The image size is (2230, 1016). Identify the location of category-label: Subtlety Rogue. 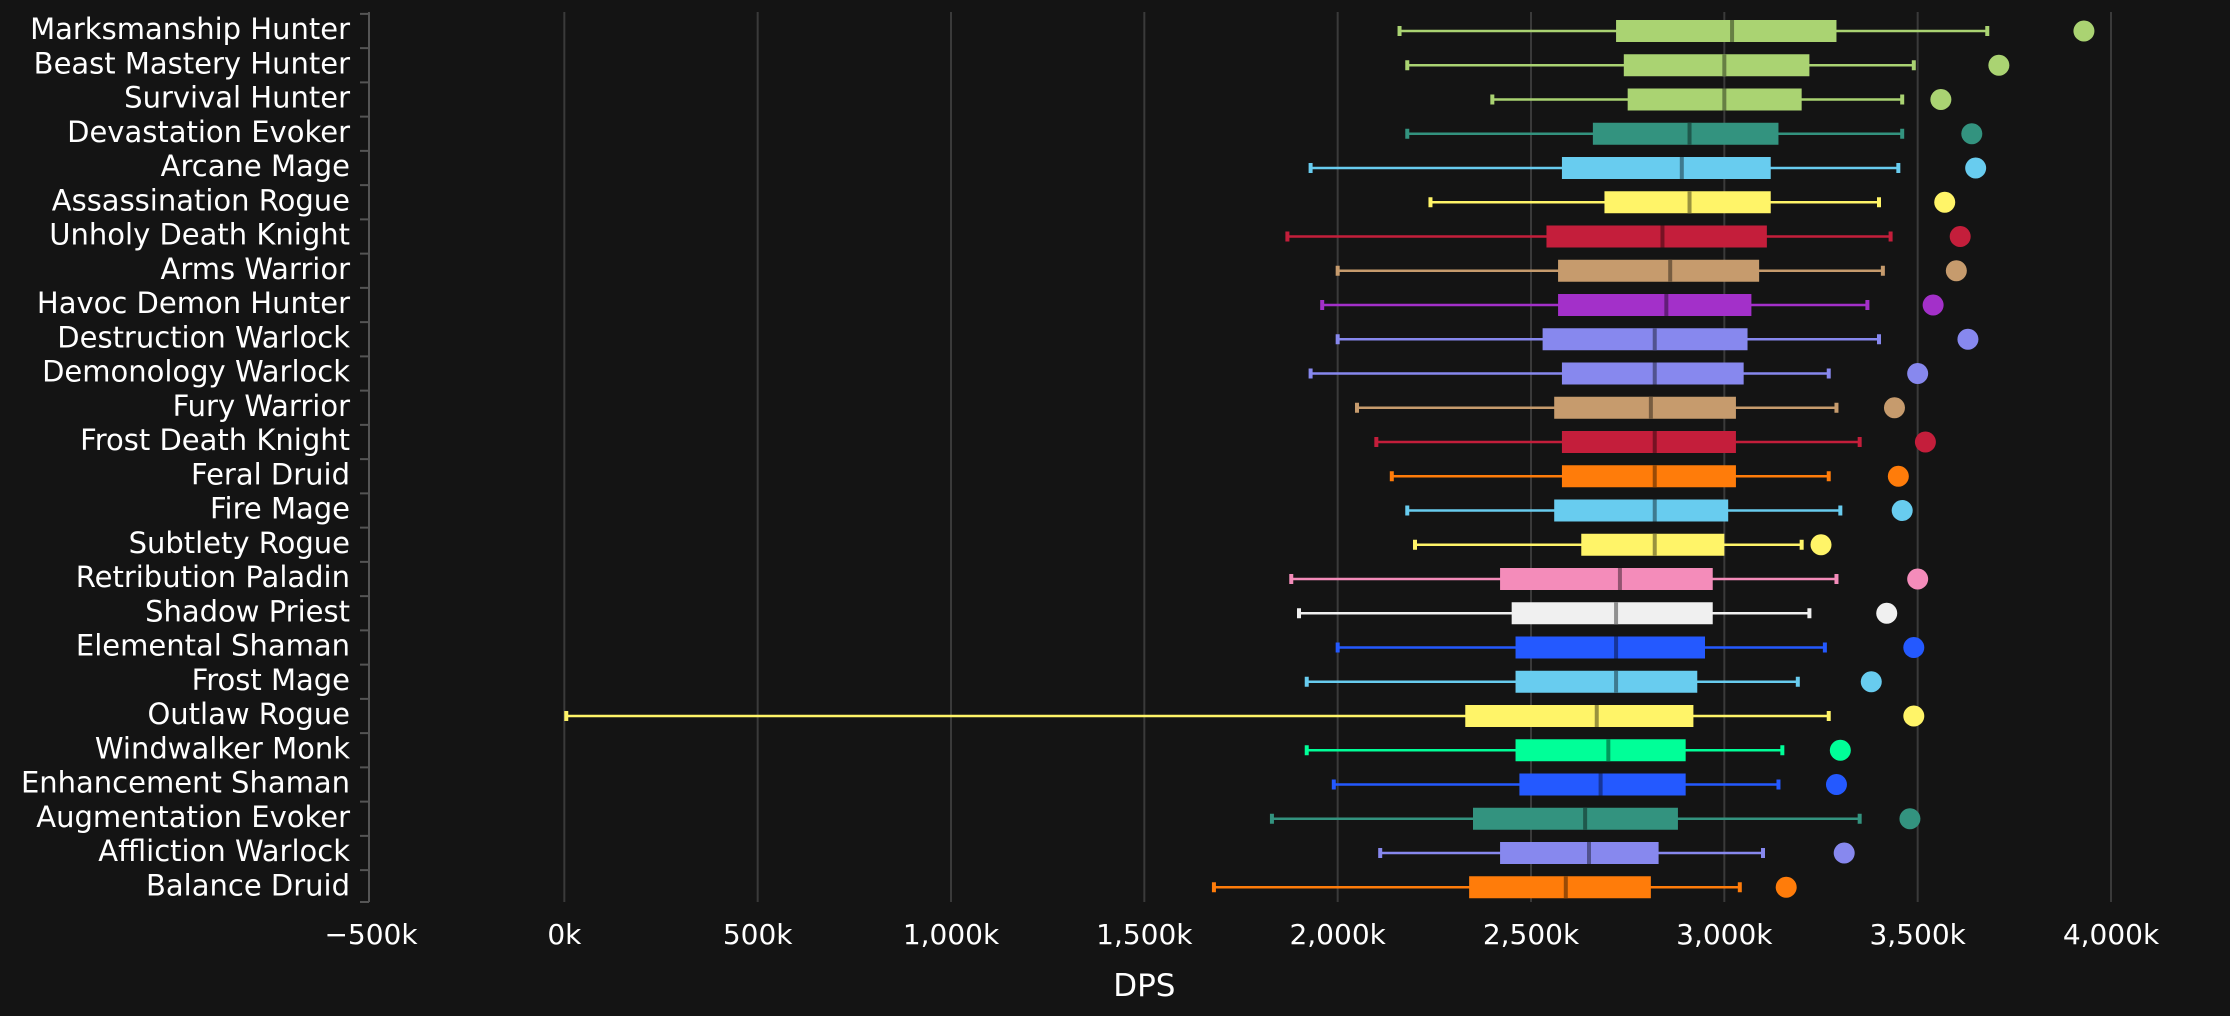
(239, 543).